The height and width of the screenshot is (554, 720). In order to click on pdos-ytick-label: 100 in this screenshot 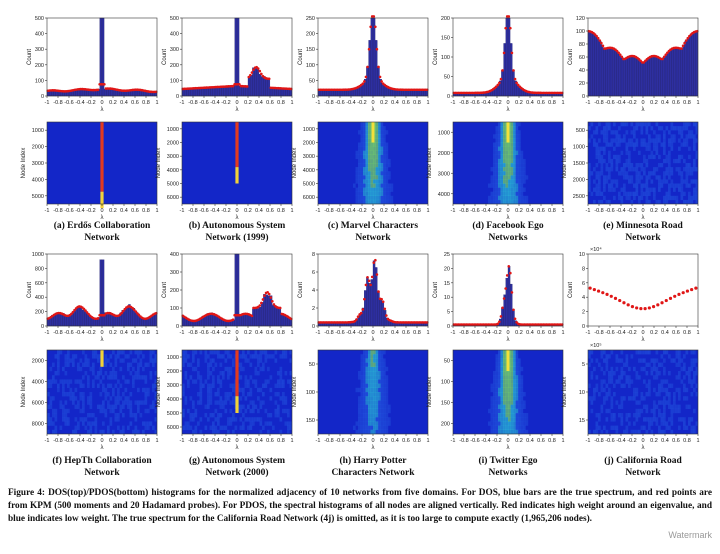, I will do `click(445, 383)`.